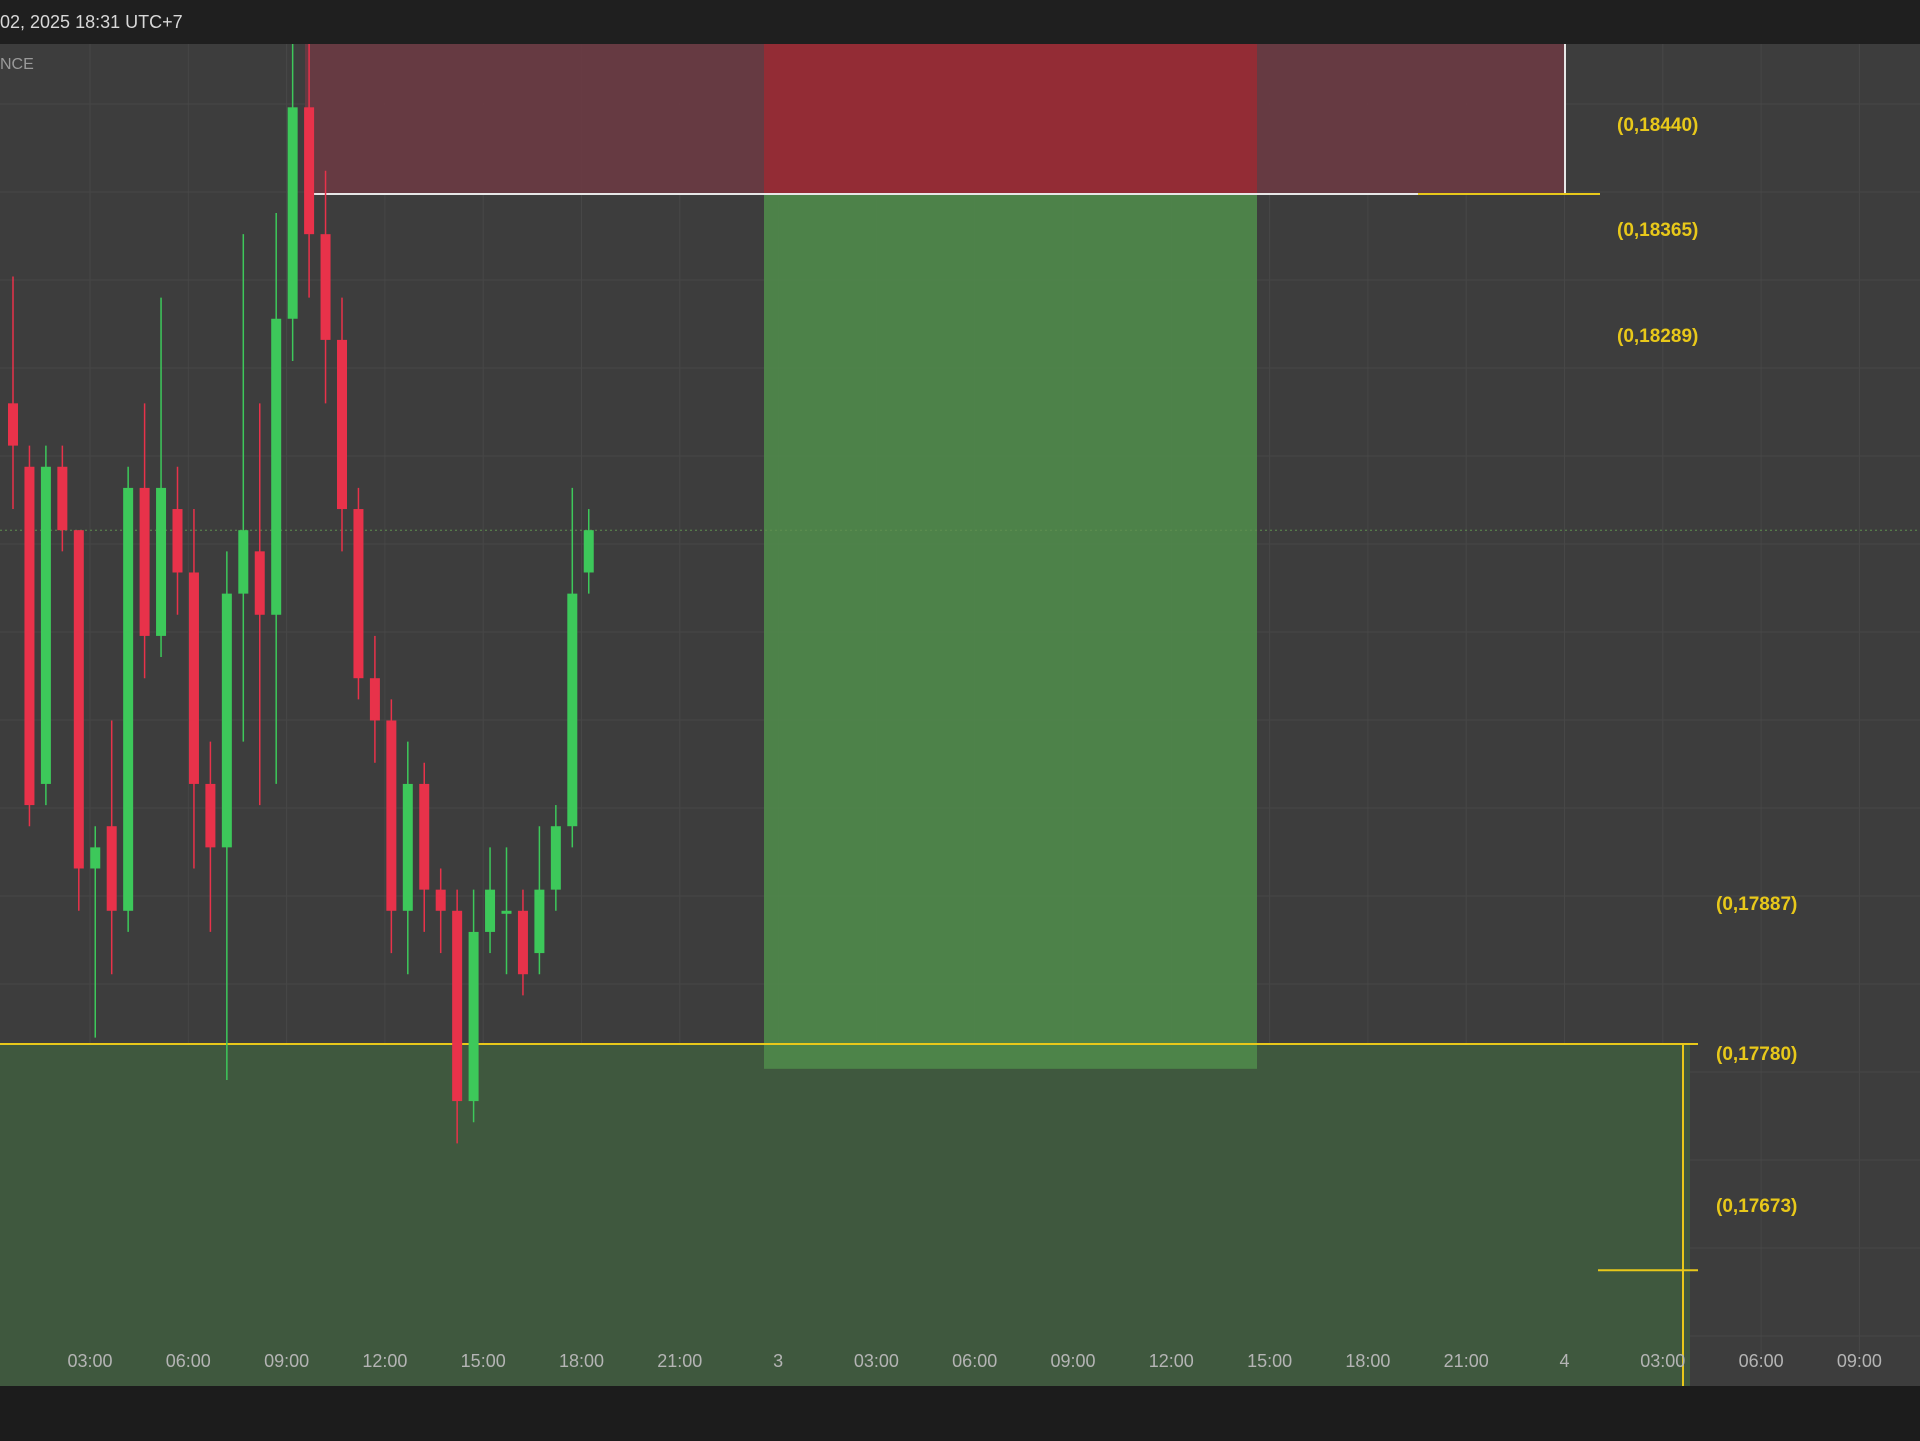 This screenshot has height=1441, width=1920. I want to click on price-level-label: (0,17887), so click(1756, 904).